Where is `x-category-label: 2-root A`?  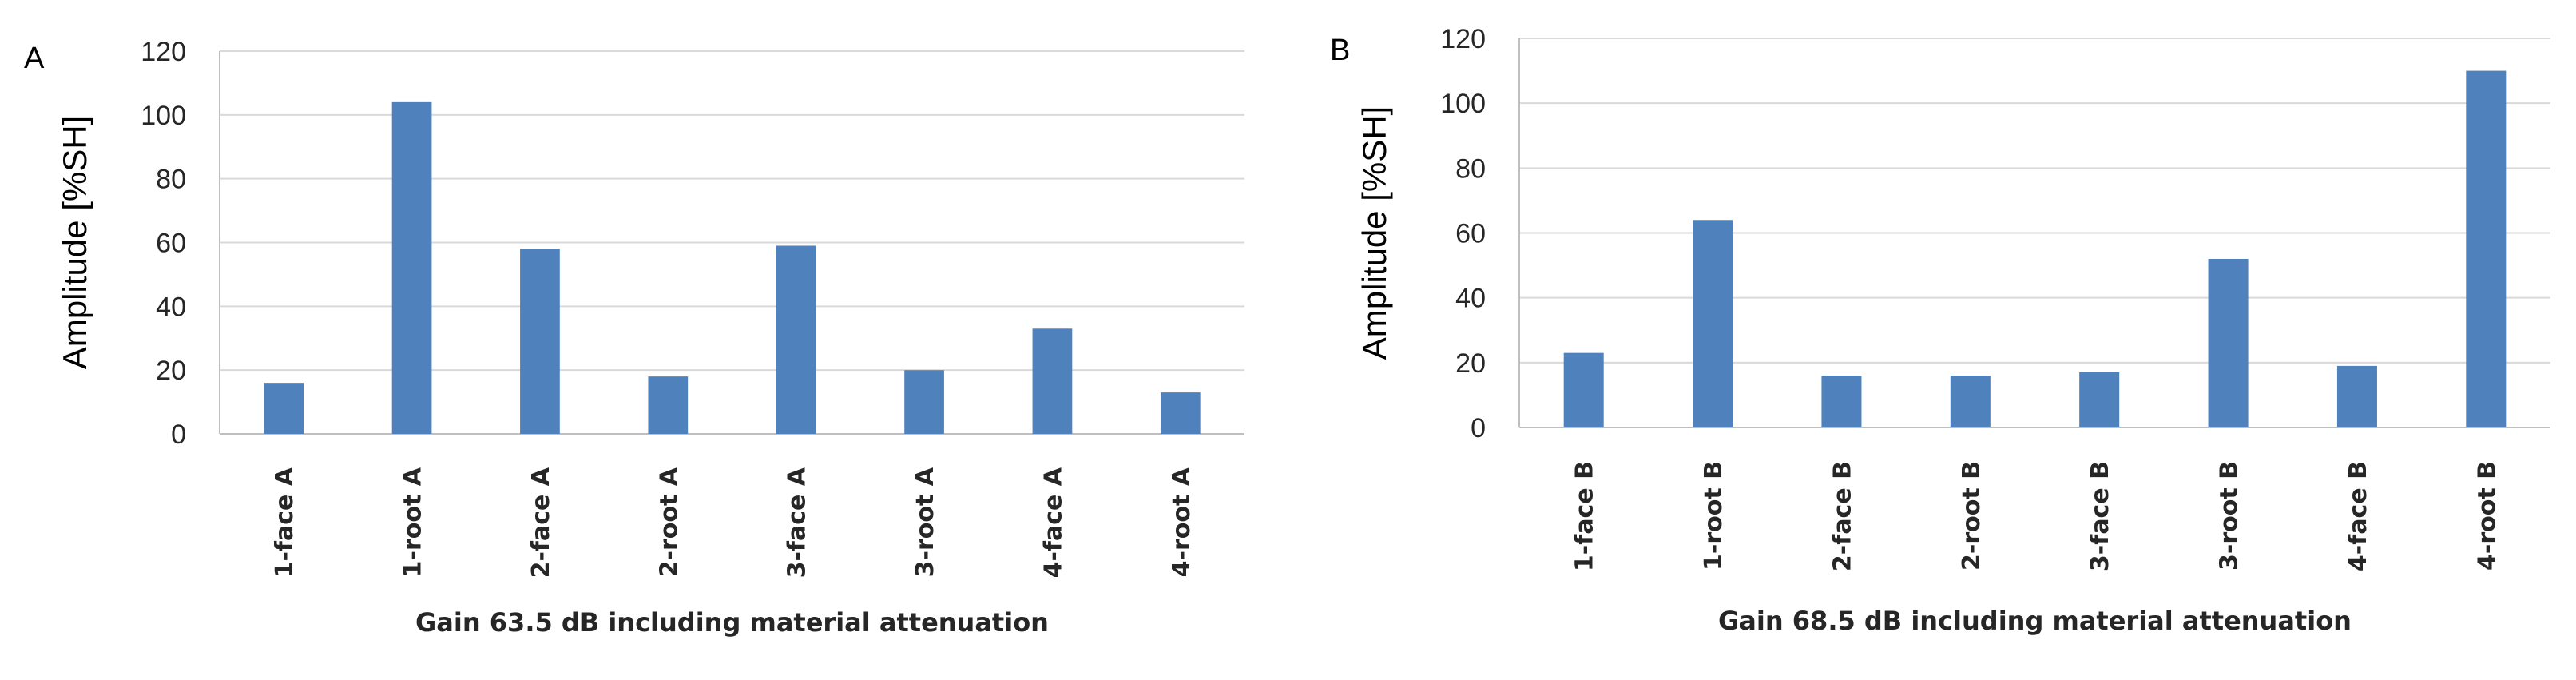
x-category-label: 2-root A is located at coordinates (669, 522).